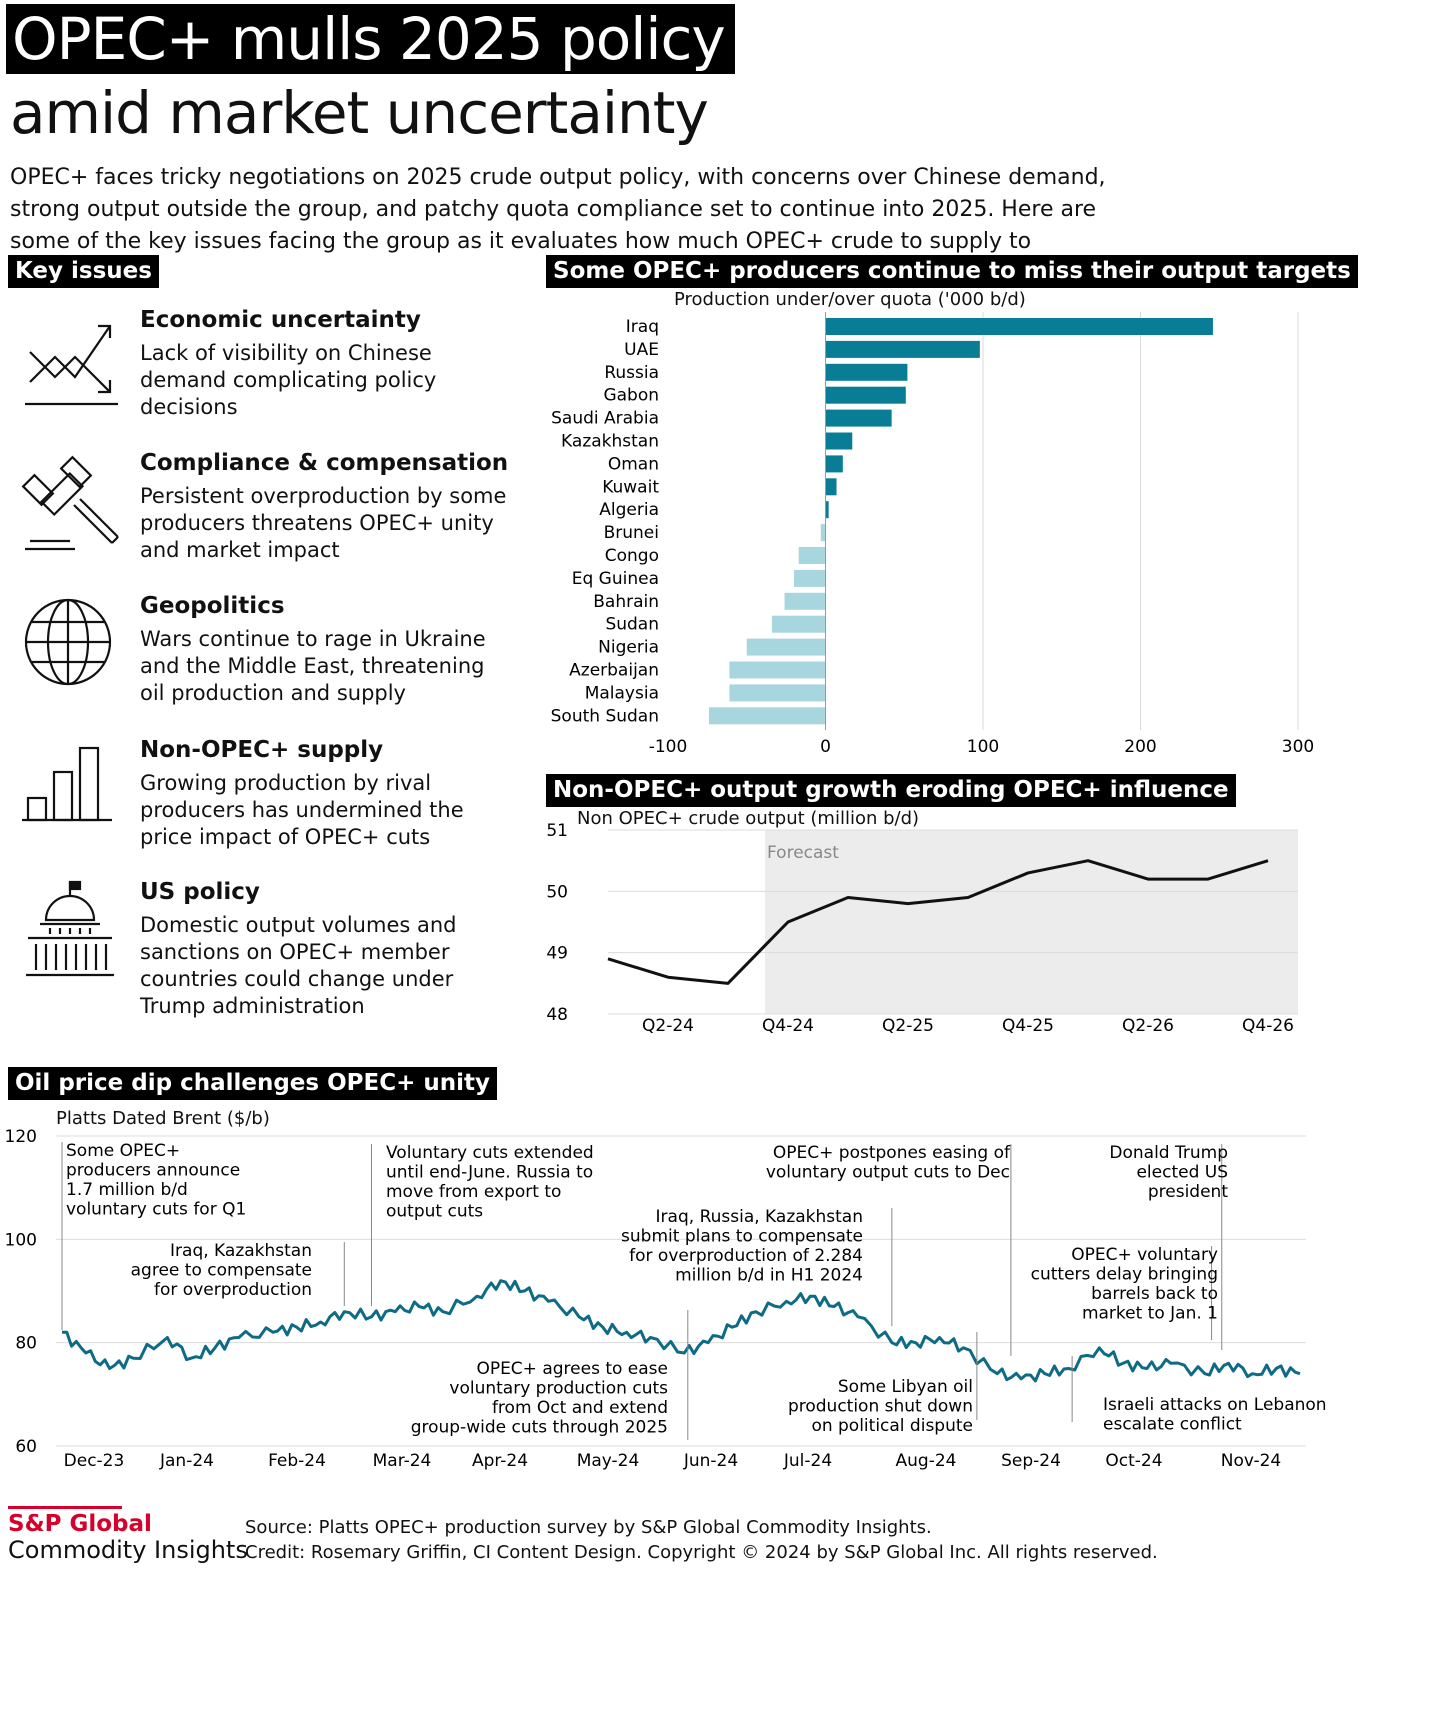 The image size is (1456, 1717). Describe the element at coordinates (580, 1408) in the screenshot. I see `annotation-text: from Oct and extend` at that location.